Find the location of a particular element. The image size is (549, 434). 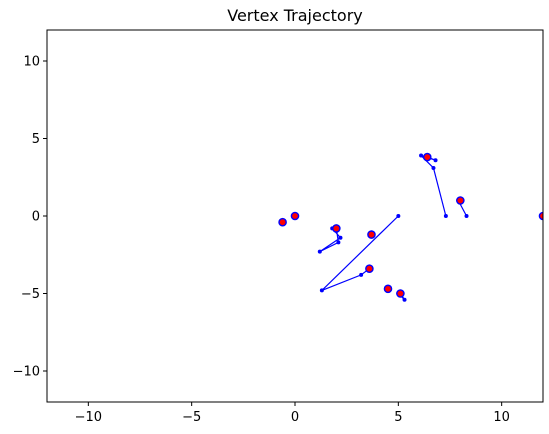

y-tick-label: 10 is located at coordinates (31, 62).